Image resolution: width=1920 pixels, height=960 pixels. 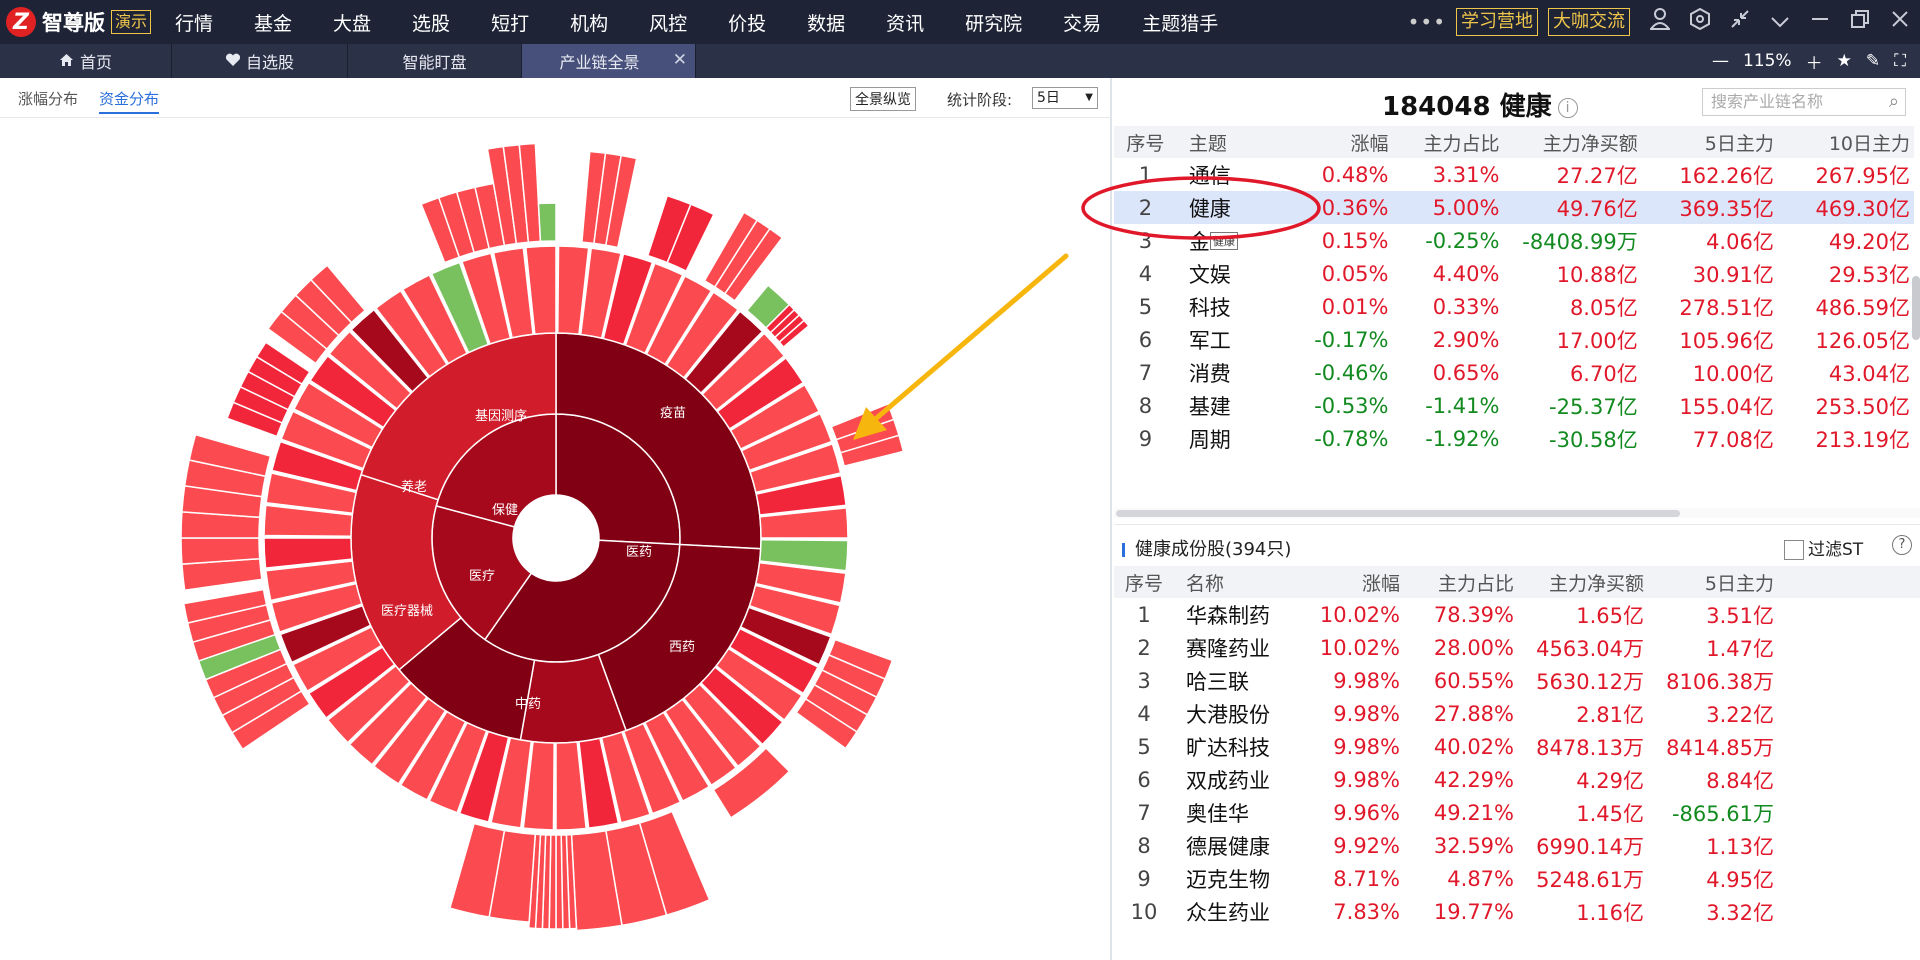 I want to click on menu-item-institutions: 机构, so click(x=589, y=23).